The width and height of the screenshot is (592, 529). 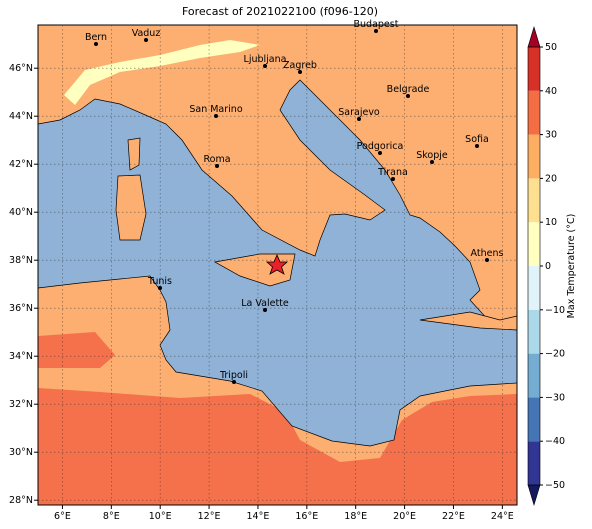 What do you see at coordinates (555, 441) in the screenshot?
I see `colorbar-tick-label: −40` at bounding box center [555, 441].